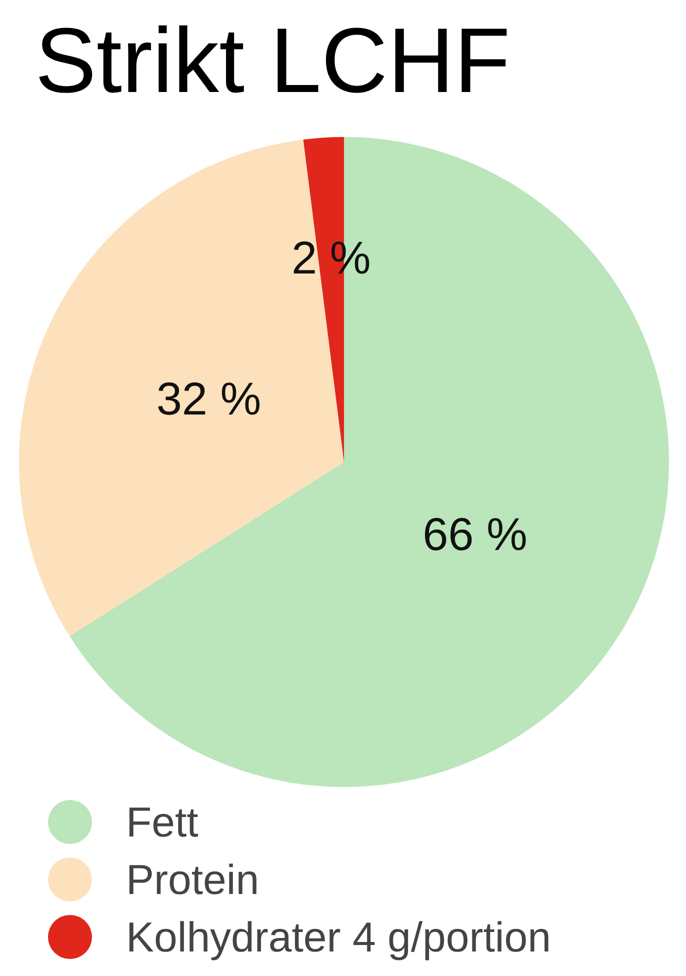 This screenshot has width=686, height=976. Describe the element at coordinates (338, 937) in the screenshot. I see `legend-label: Kolhydrater 4 g/portion` at that location.